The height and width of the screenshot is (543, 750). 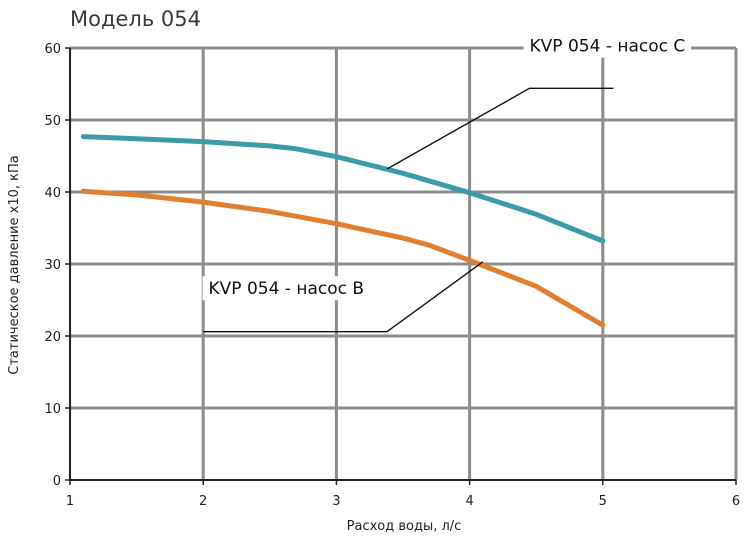 I want to click on y-axis-title: Статическое давление x10, кПа, so click(x=14, y=265).